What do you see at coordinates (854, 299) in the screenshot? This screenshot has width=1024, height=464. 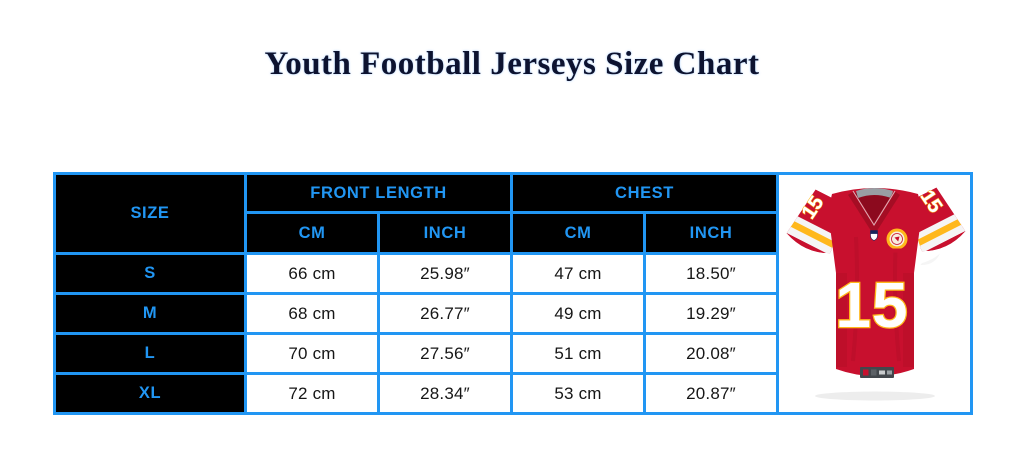 I see `jersey-fold-left` at bounding box center [854, 299].